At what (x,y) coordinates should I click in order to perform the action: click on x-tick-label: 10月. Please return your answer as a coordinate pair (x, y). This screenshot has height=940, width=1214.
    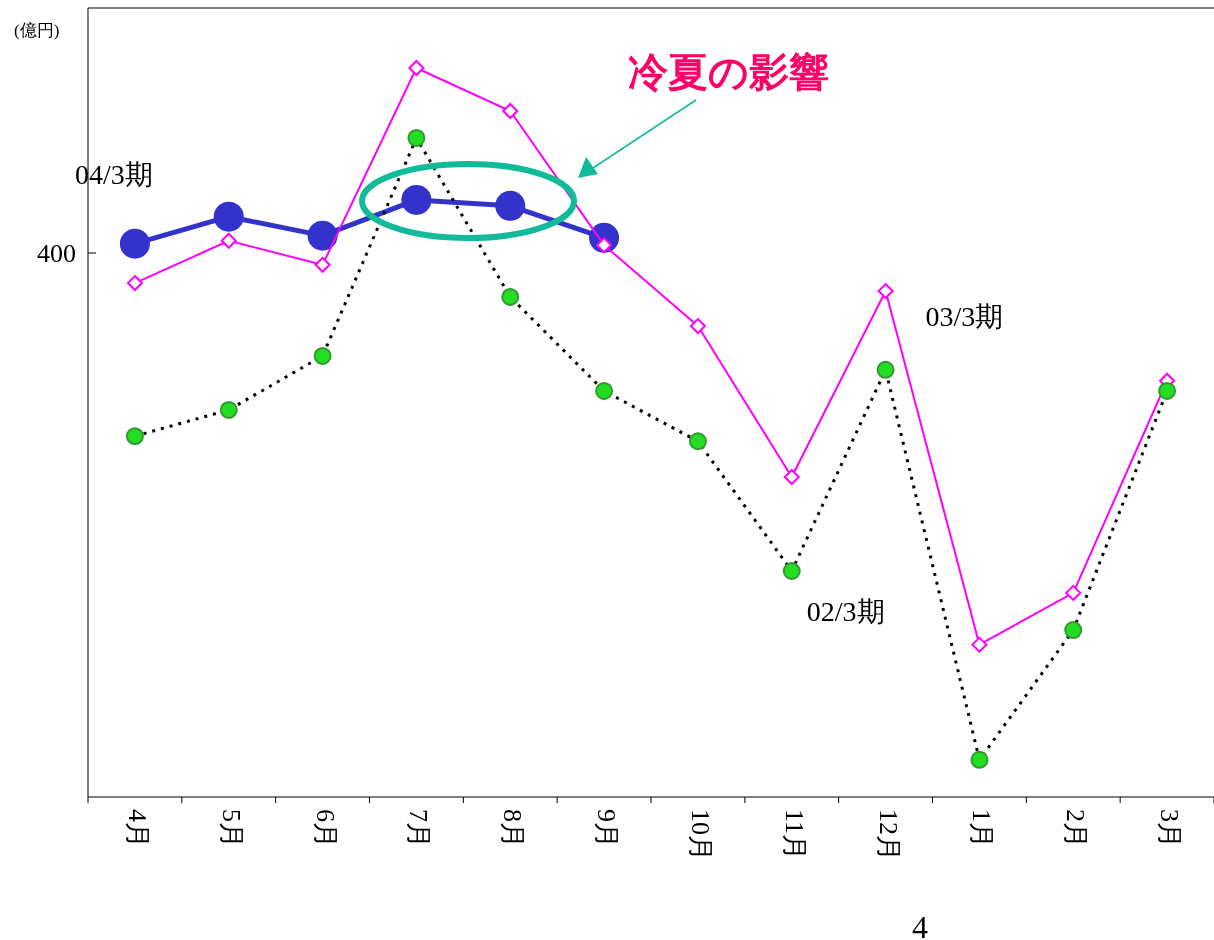
    Looking at the image, I should click on (700, 835).